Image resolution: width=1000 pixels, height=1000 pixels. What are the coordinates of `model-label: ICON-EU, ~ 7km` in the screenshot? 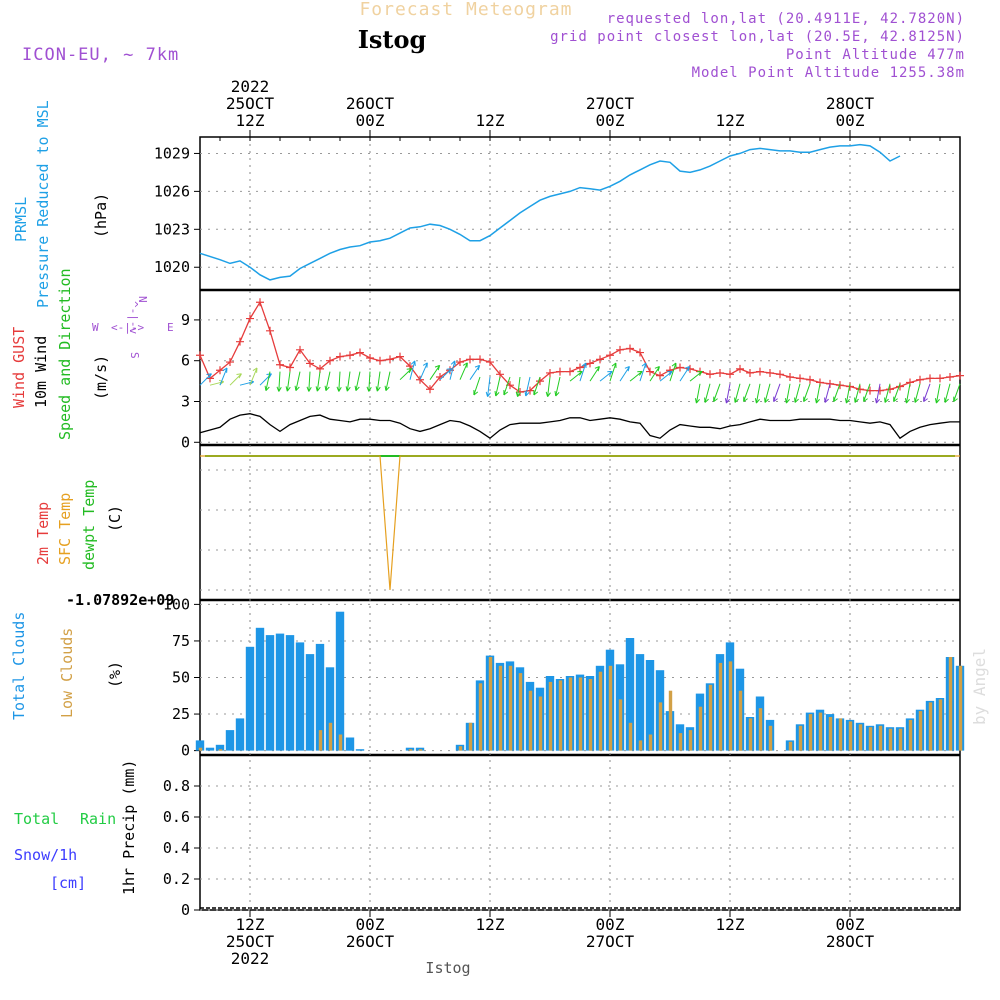 It's located at (100, 55).